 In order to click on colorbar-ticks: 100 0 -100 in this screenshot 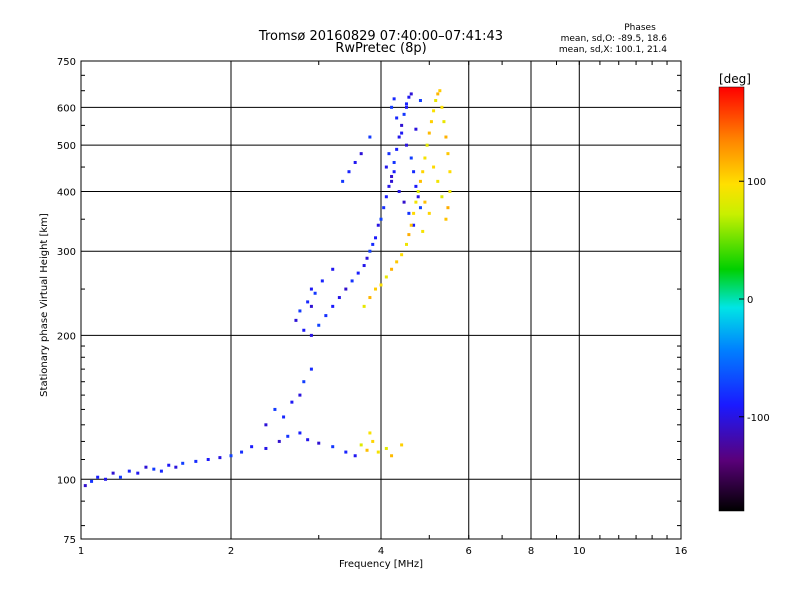, I will do `click(754, 300)`.